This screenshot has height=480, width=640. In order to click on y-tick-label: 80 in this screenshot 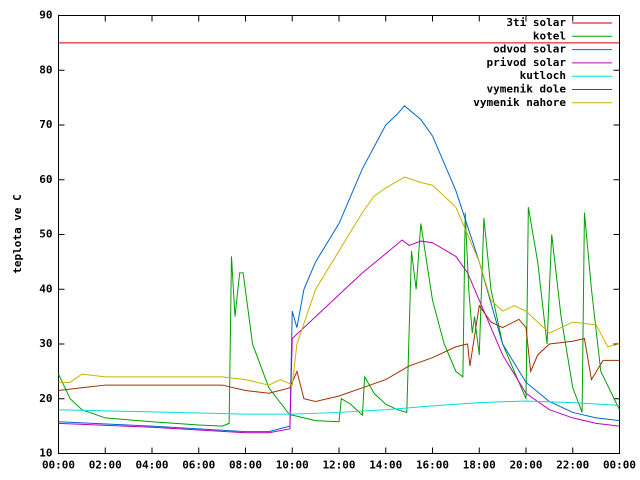, I will do `click(45, 69)`.